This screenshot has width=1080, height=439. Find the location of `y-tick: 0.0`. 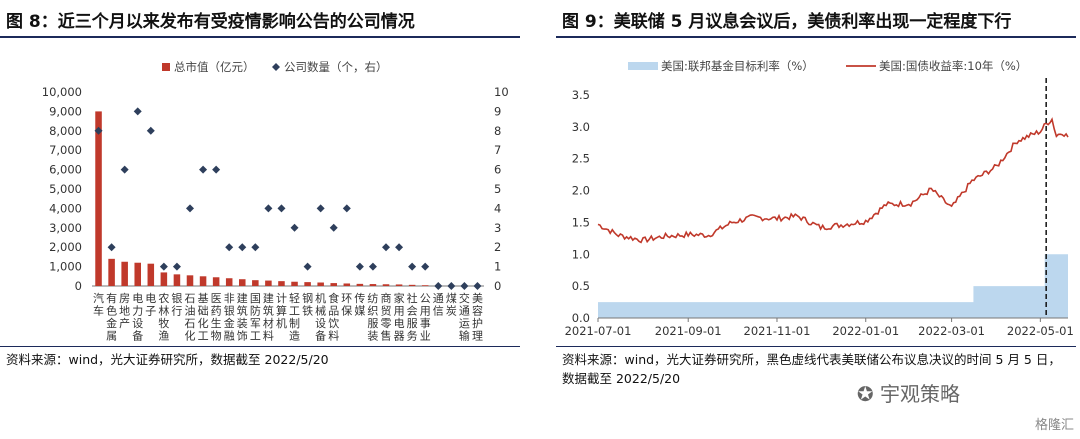

y-tick: 0.0 is located at coordinates (581, 318).